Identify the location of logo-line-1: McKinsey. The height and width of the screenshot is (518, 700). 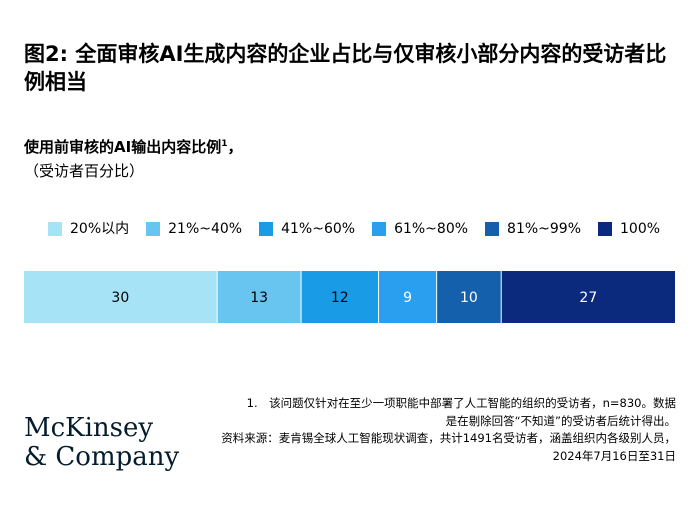
(89, 428).